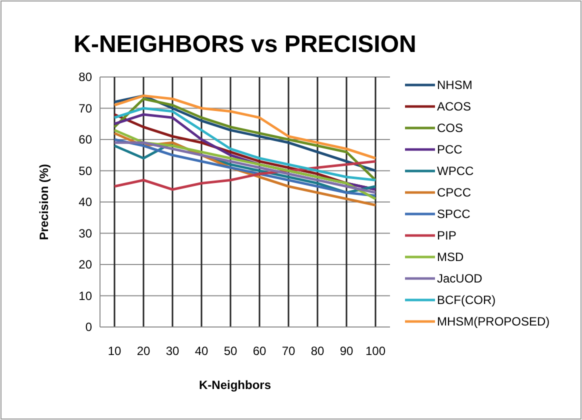  What do you see at coordinates (317, 351) in the screenshot?
I see `x-tick-label: 80` at bounding box center [317, 351].